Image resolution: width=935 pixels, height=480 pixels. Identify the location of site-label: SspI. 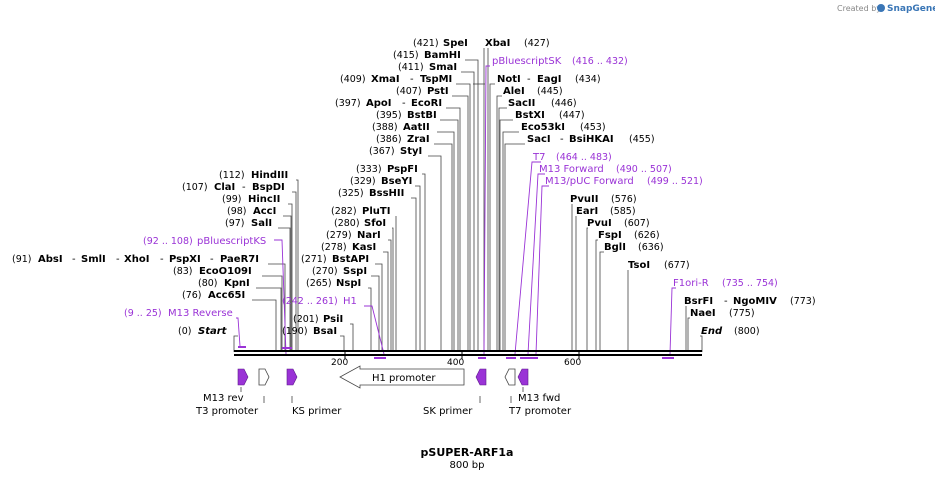
(355, 271).